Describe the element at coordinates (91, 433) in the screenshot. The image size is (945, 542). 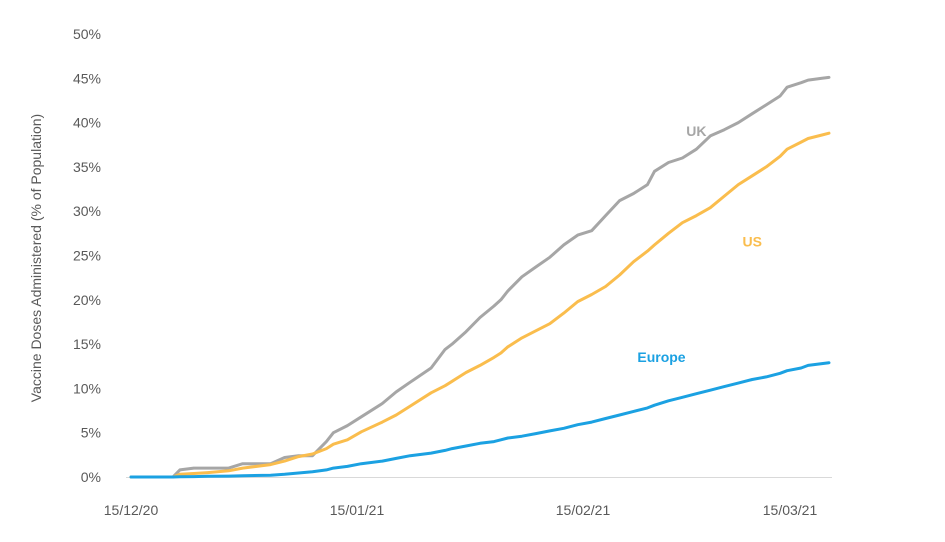
I see `y-tick-label: 5%` at that location.